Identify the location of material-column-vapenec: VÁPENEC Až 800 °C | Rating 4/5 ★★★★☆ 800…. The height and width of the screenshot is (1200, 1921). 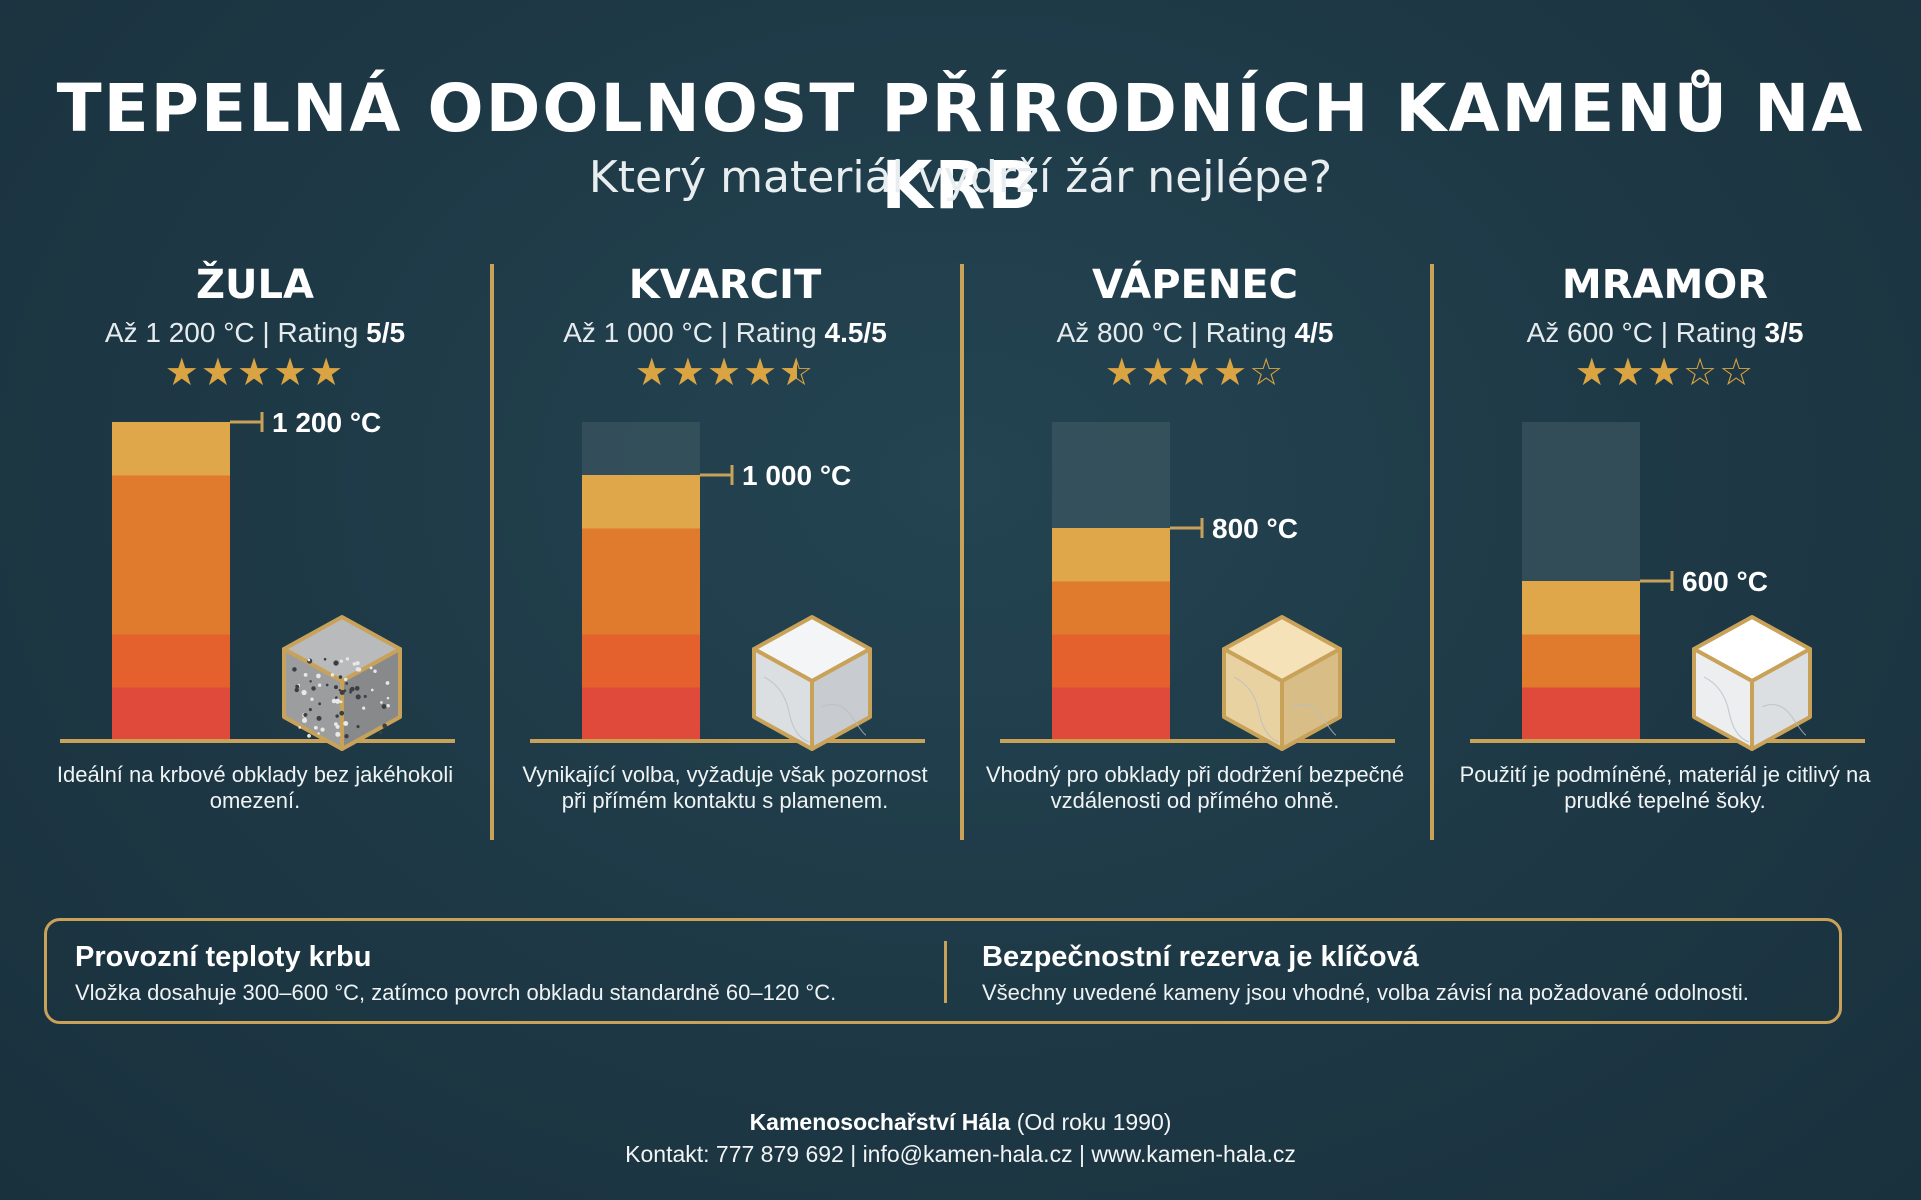
(1195, 562).